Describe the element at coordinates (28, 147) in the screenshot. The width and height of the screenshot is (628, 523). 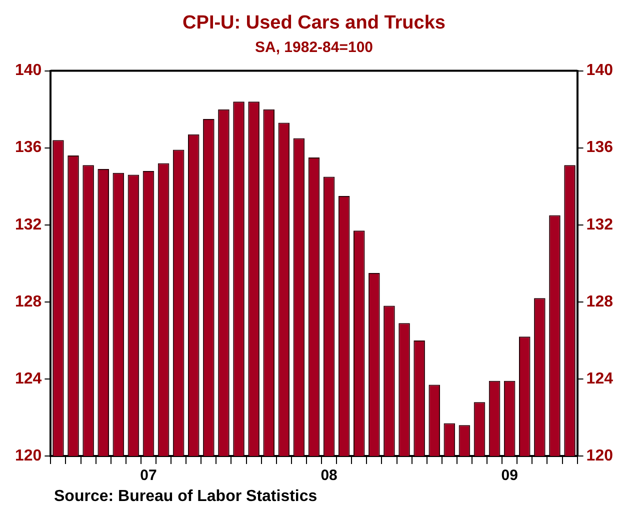
I see `y-tick-label: 136` at that location.